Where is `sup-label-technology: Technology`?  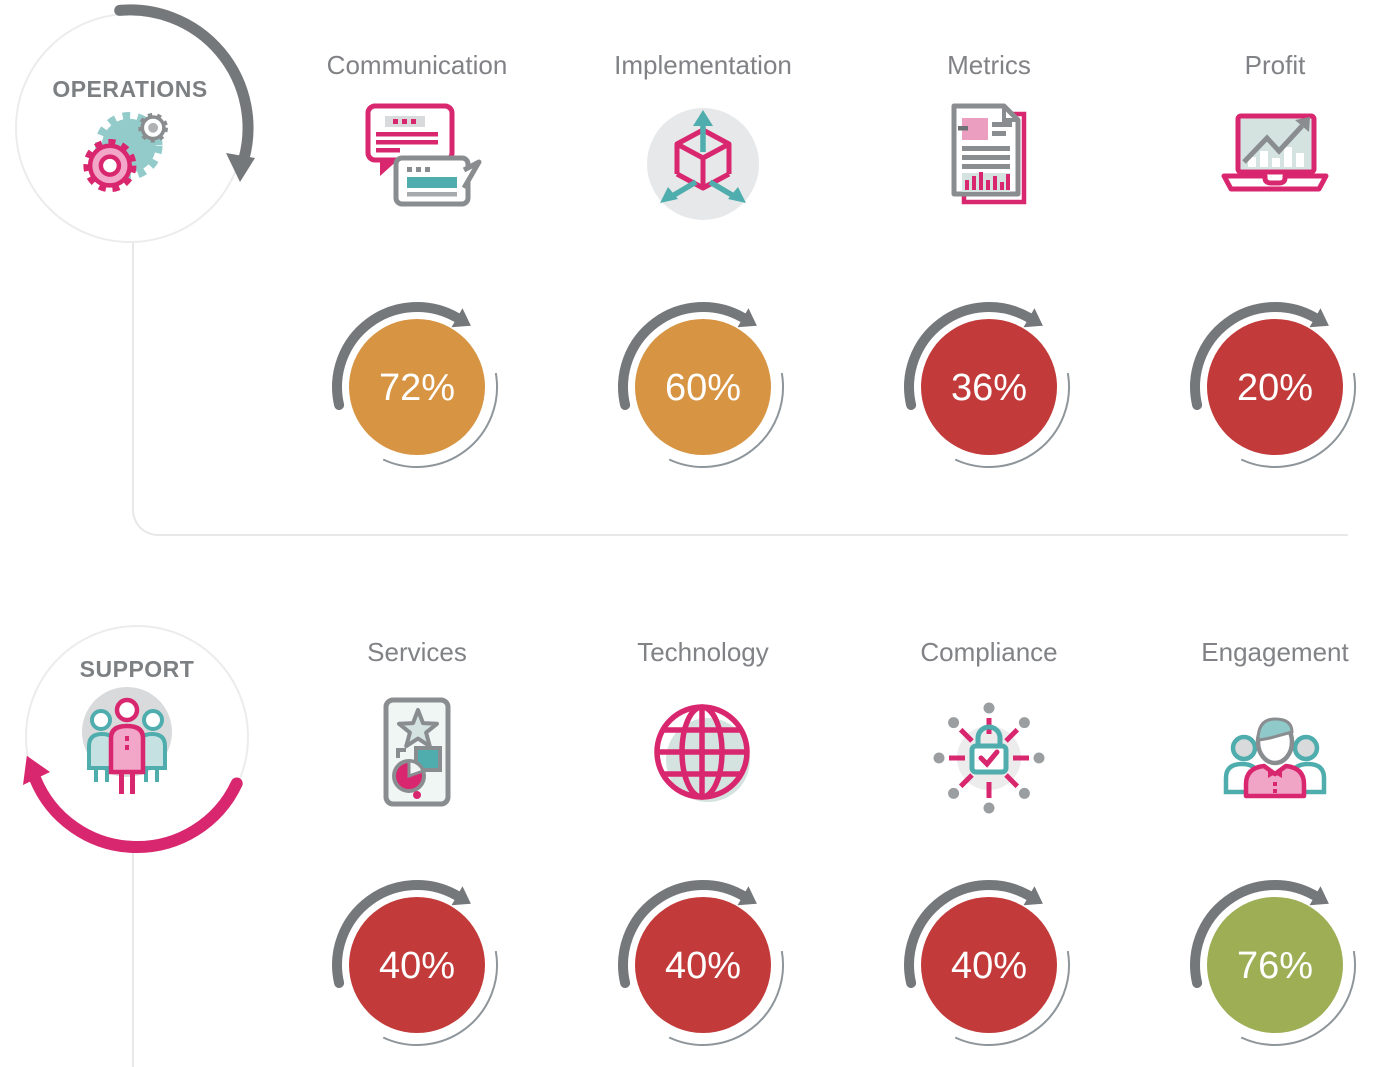 sup-label-technology: Technology is located at coordinates (703, 652).